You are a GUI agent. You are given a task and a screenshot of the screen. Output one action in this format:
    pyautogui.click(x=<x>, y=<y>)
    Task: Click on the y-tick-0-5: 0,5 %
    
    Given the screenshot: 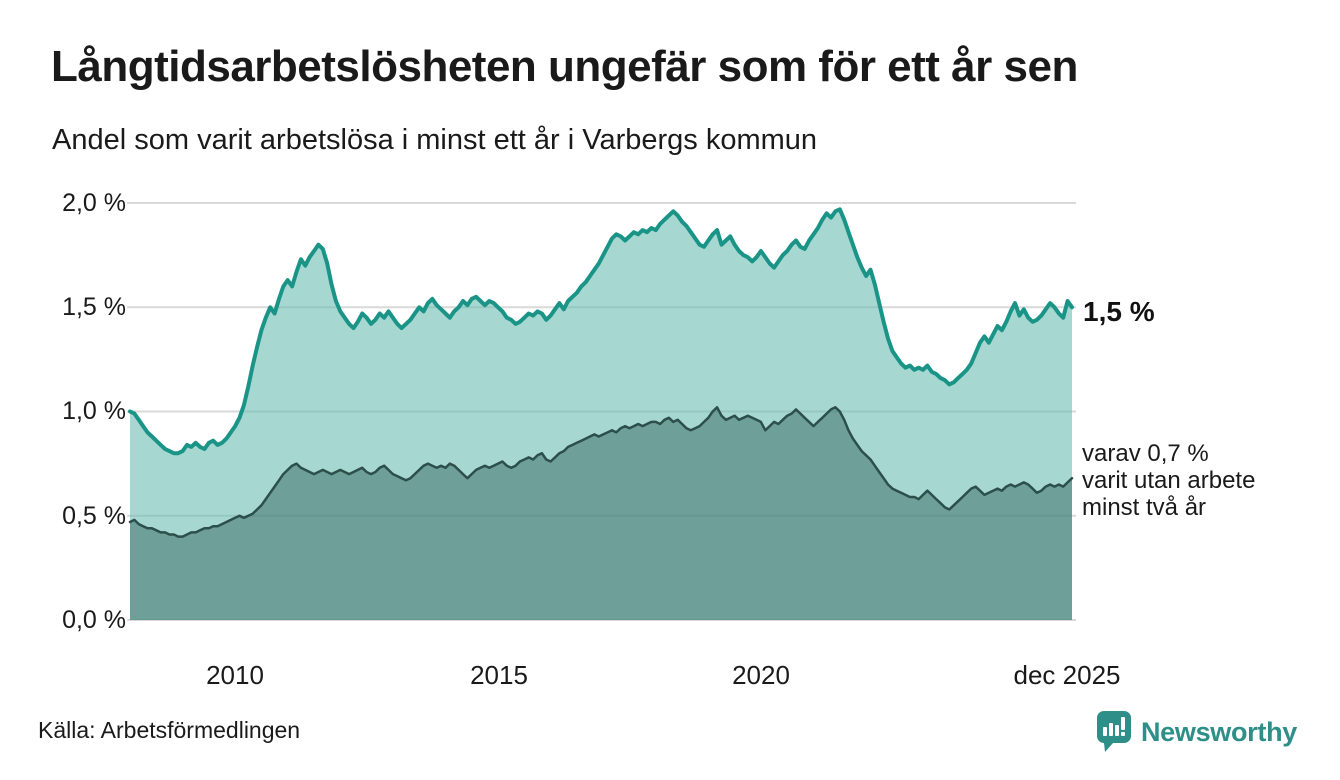 What is the action you would take?
    pyautogui.click(x=94, y=516)
    